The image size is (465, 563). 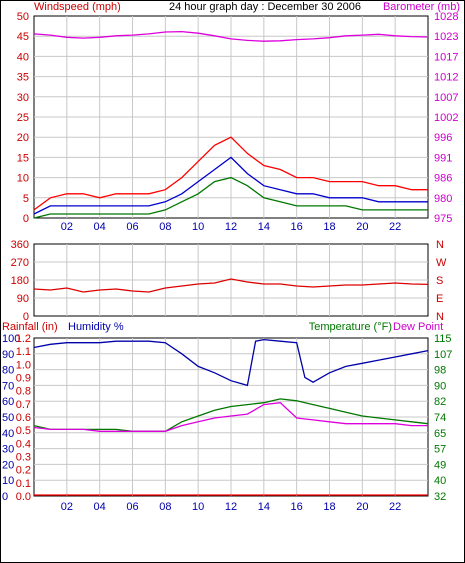 I want to click on wind-hour-tick-label: 22, so click(x=395, y=227).